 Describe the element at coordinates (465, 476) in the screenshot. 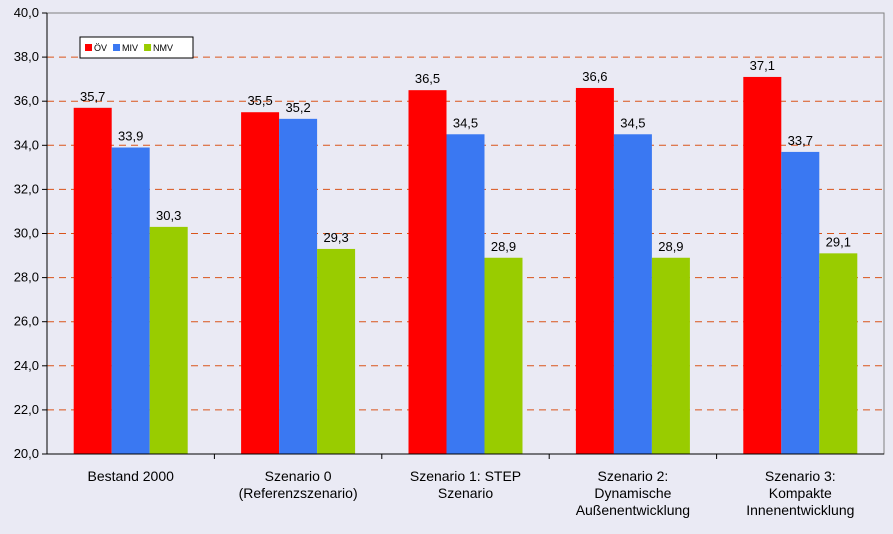

I see `x-category-label: Szenario 1: STEP` at that location.